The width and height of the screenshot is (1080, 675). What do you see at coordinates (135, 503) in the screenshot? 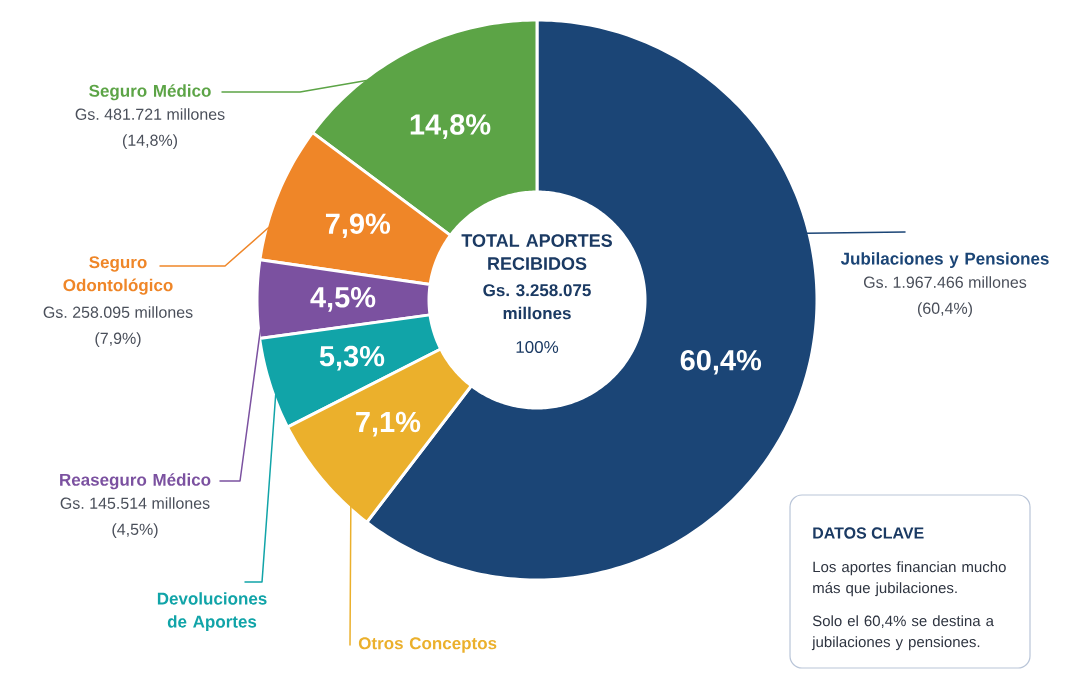
I see `text: Gs. 145.514 millones` at bounding box center [135, 503].